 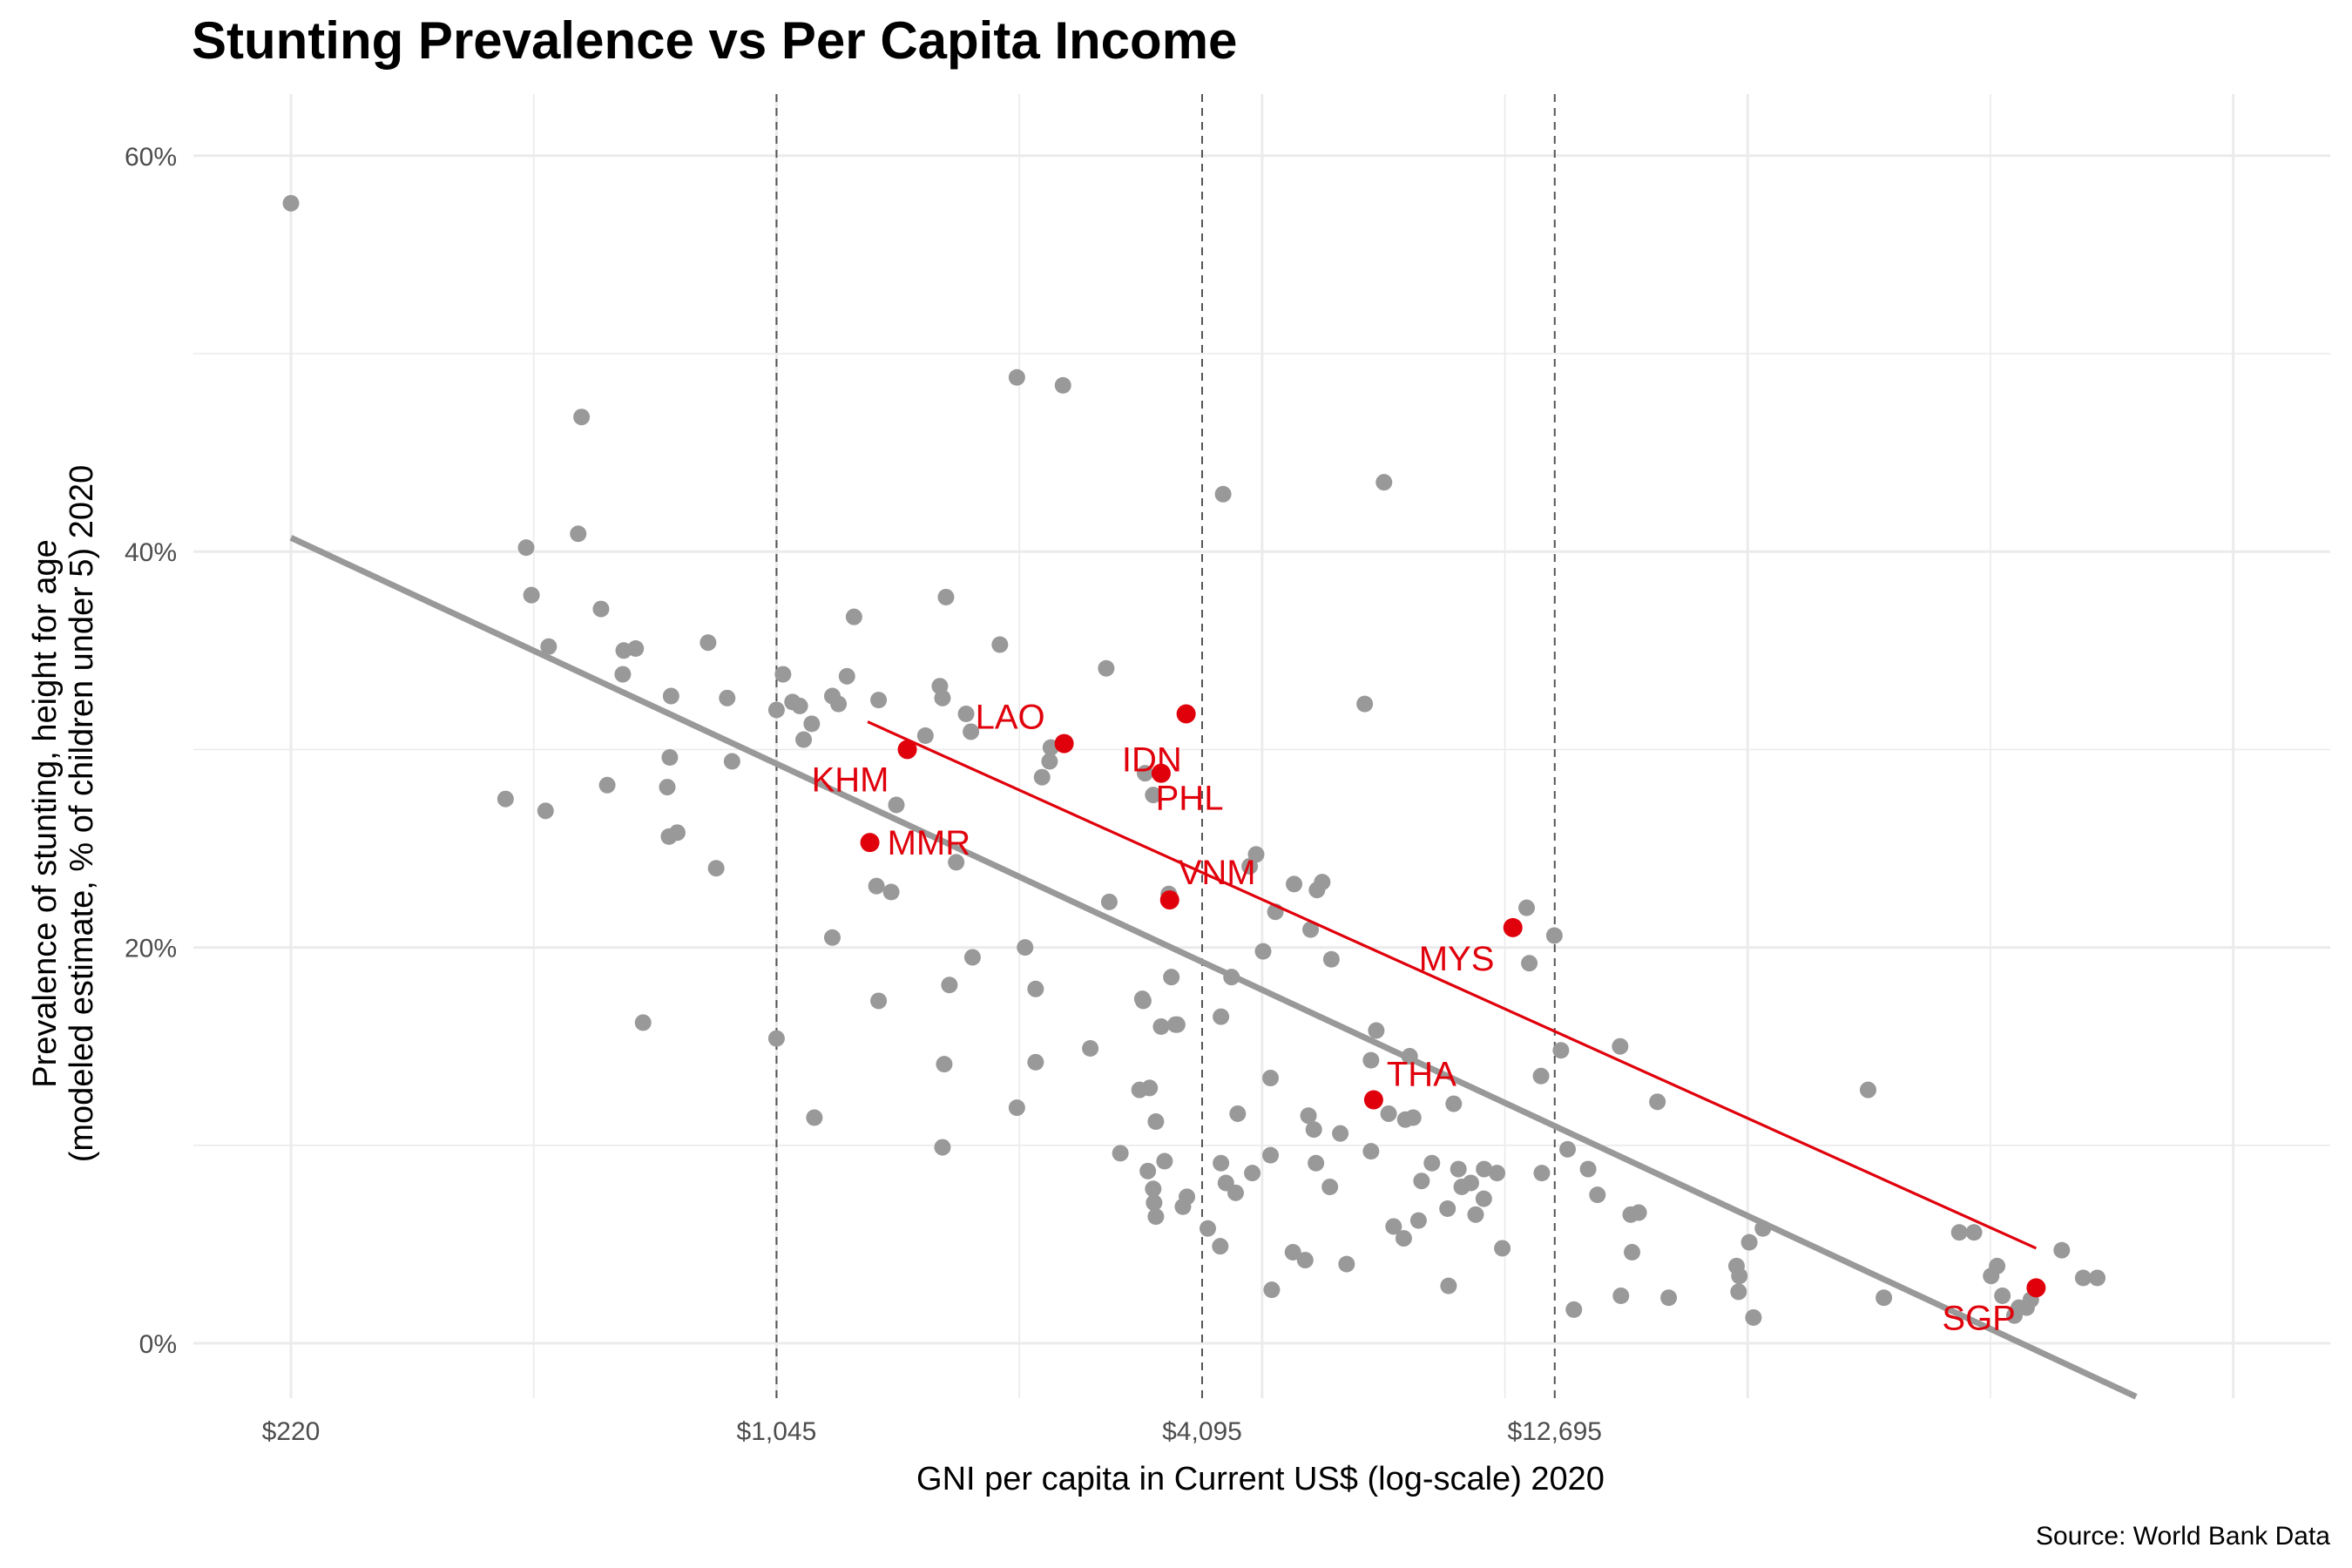 What do you see at coordinates (850, 780) in the screenshot?
I see `highlight-label: KHM` at bounding box center [850, 780].